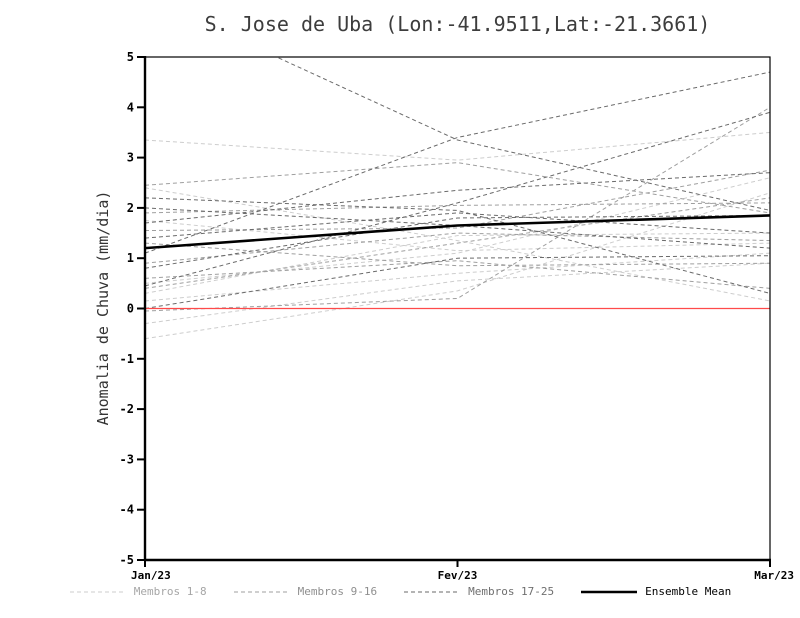 The image size is (800, 618). What do you see at coordinates (130, 208) in the screenshot?
I see `svg-text: 2` at bounding box center [130, 208].